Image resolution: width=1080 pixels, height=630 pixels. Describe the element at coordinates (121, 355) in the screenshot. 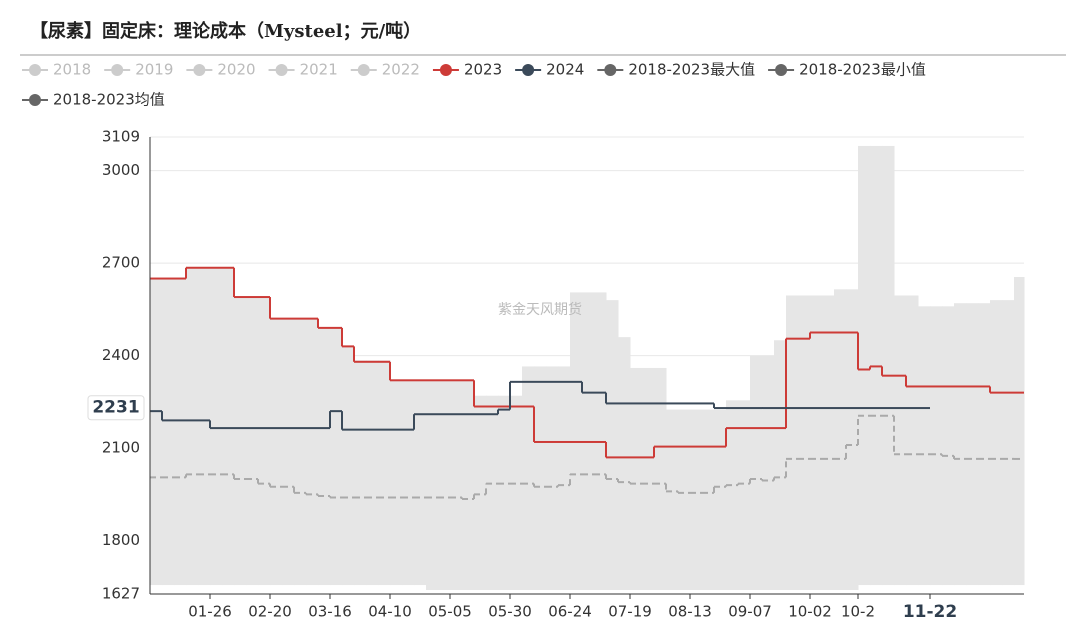

I see `y-tick-label: 2400` at that location.